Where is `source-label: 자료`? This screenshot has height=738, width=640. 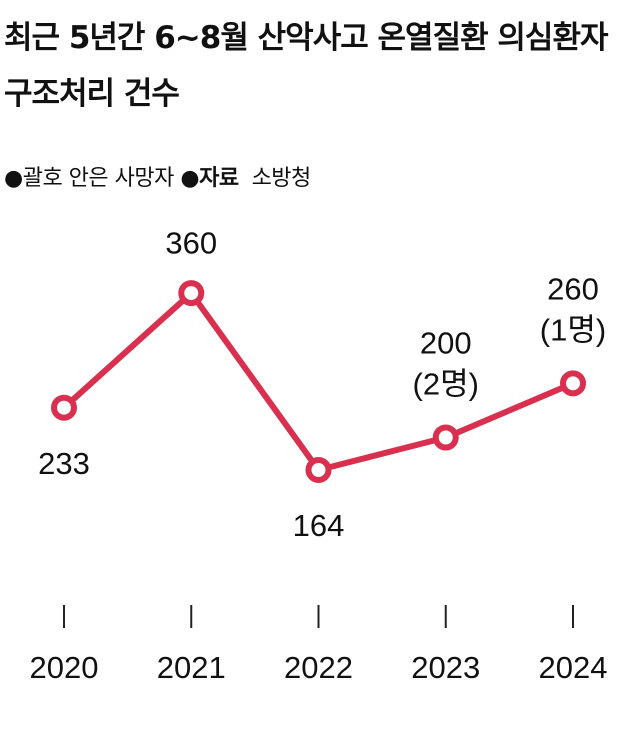
source-label: 자료 is located at coordinates (219, 178).